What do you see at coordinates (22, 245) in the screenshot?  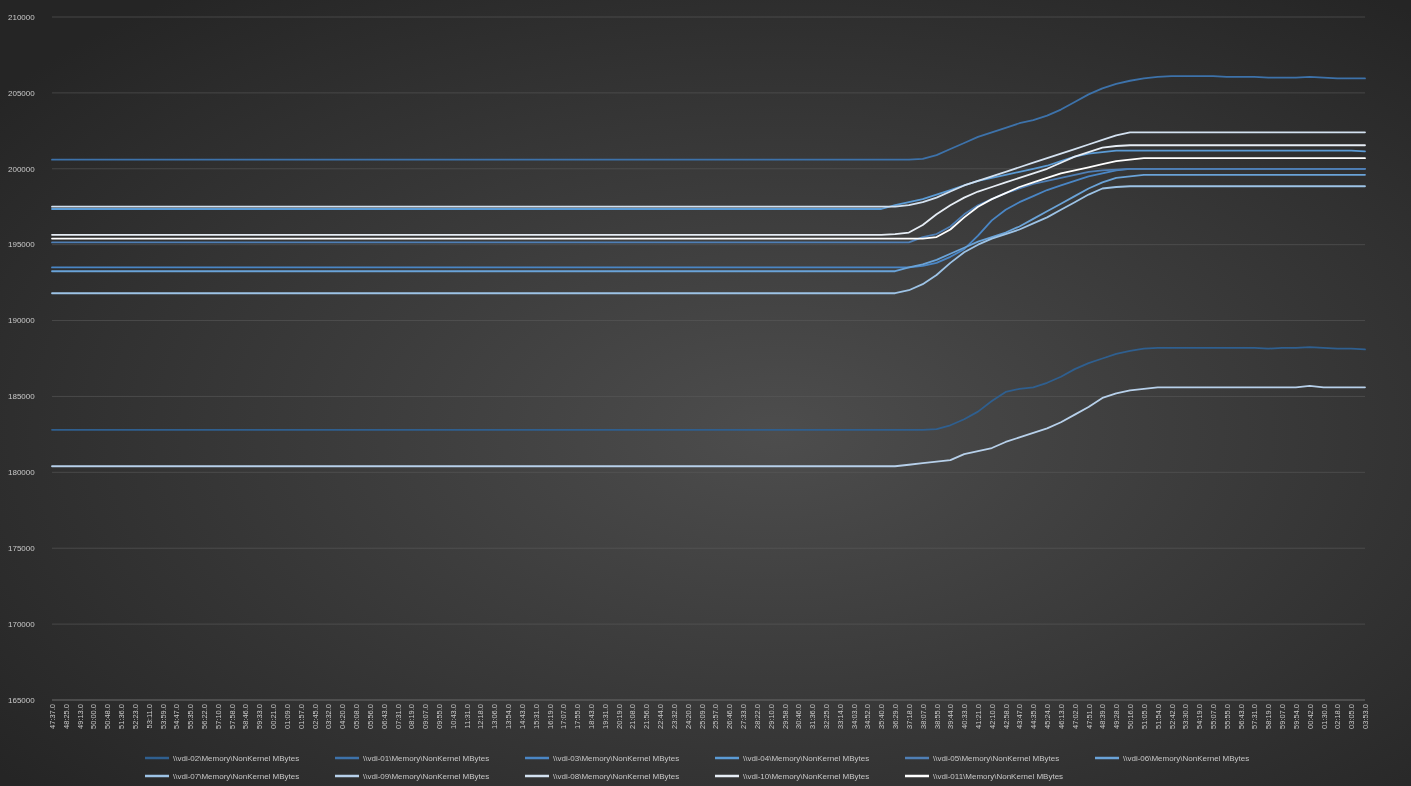 I see `y-tick-label: 195000` at bounding box center [22, 245].